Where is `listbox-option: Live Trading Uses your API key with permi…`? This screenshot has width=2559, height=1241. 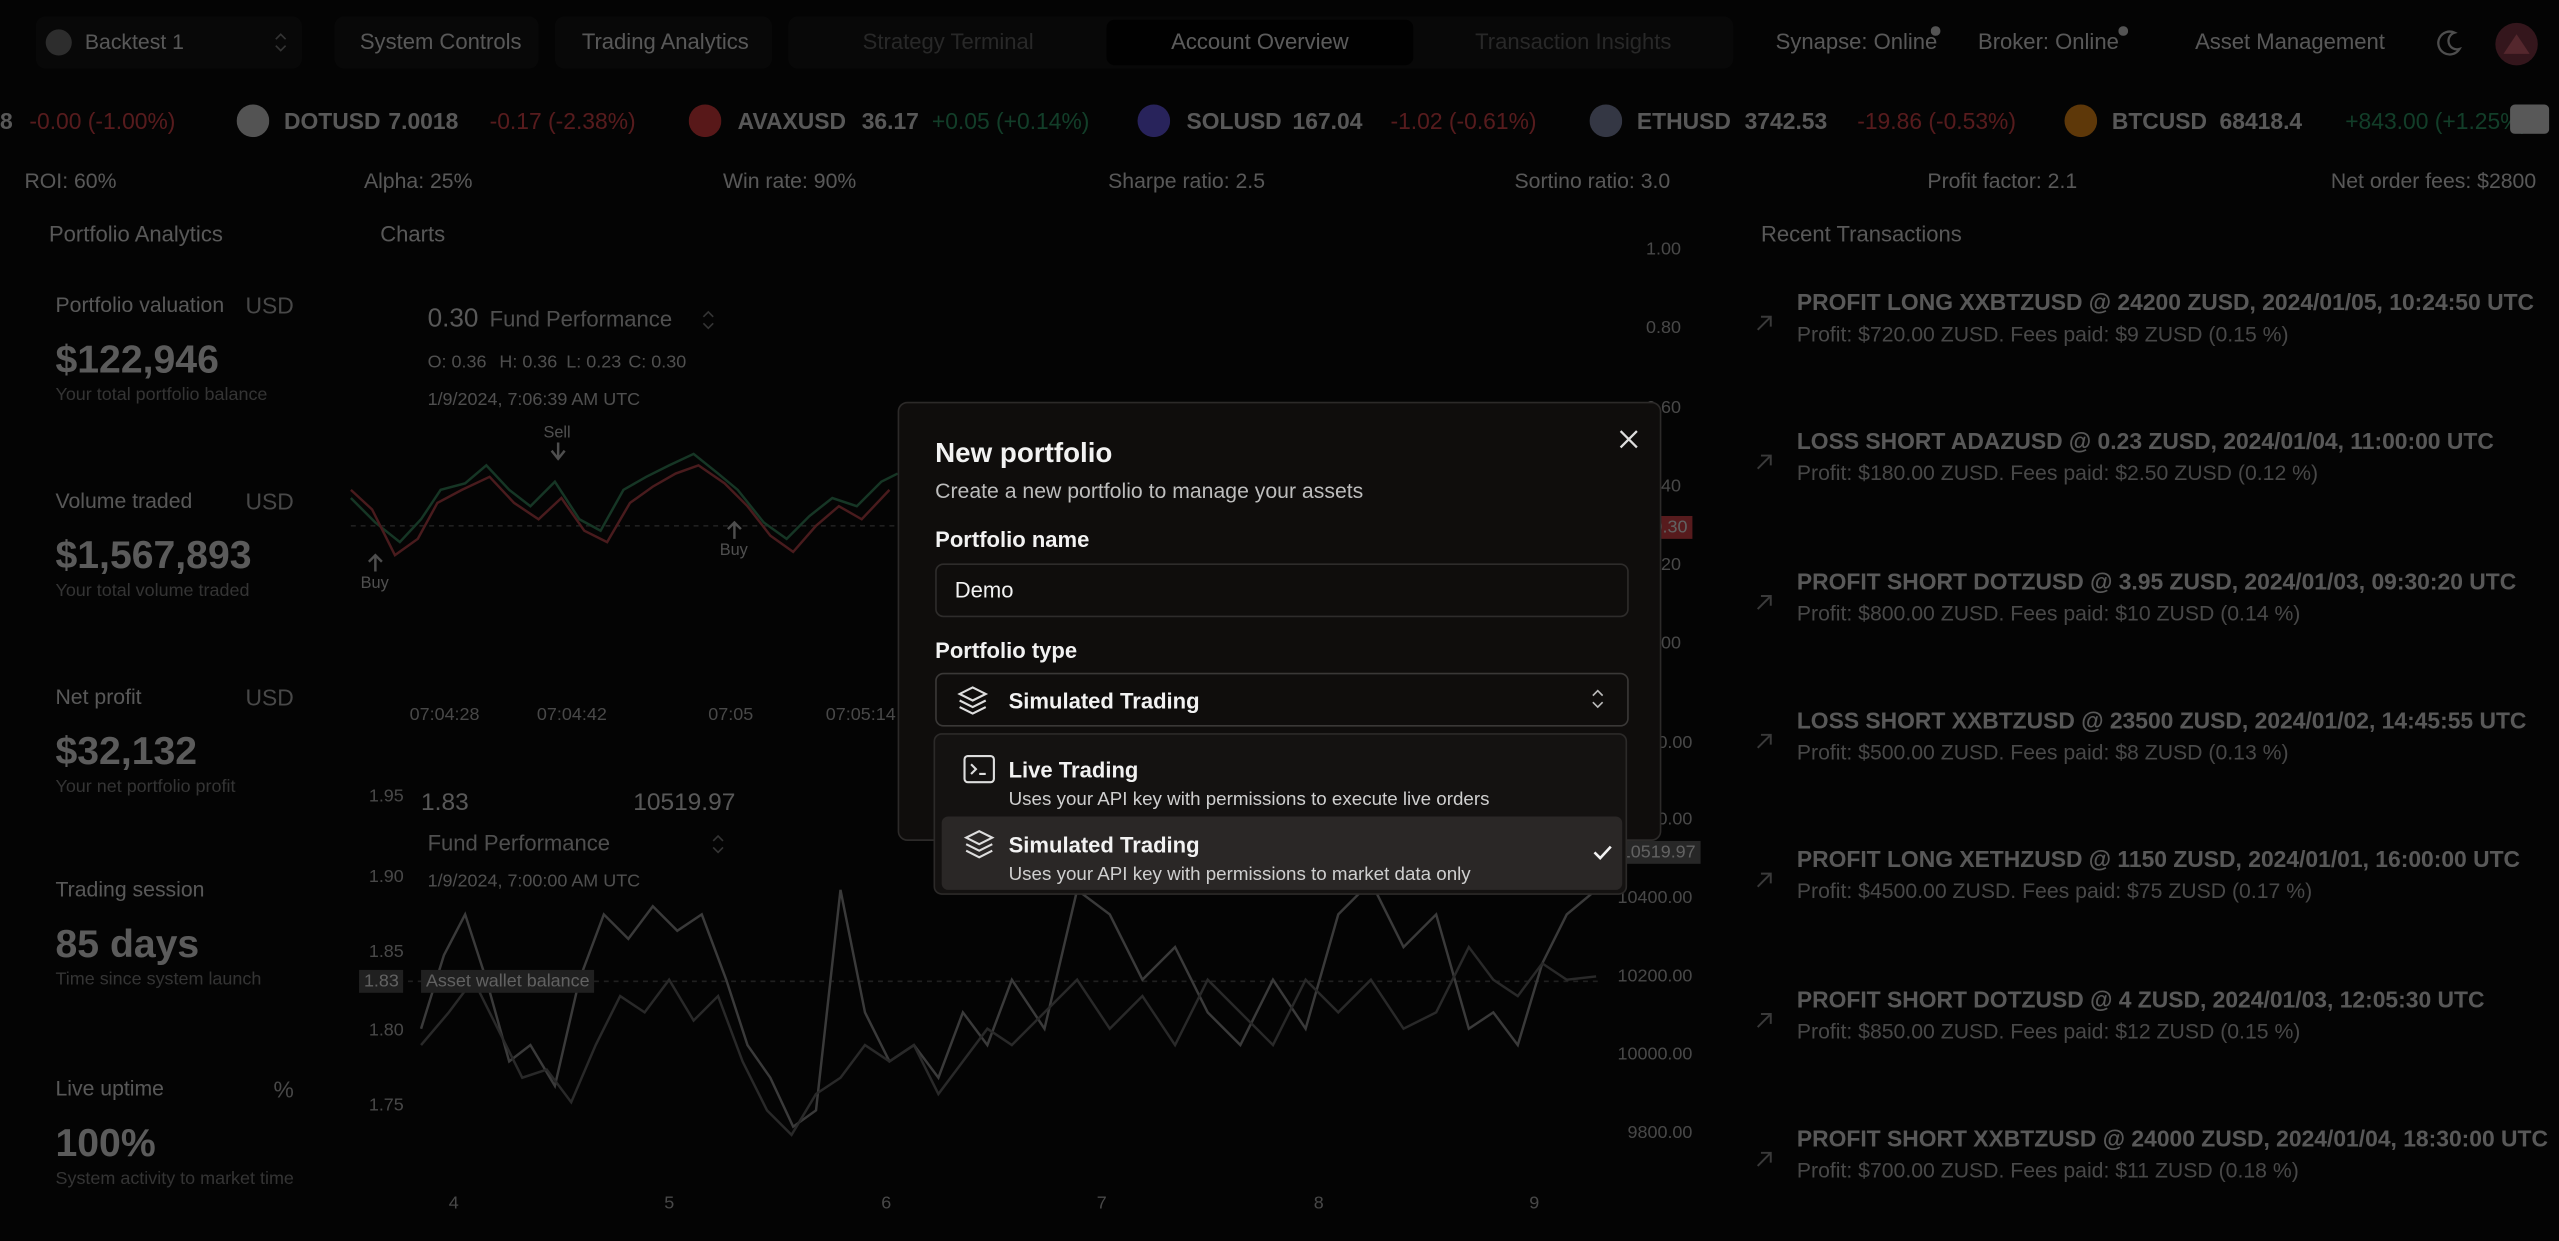 listbox-option: Live Trading Uses your API key with permi… is located at coordinates (1282, 777).